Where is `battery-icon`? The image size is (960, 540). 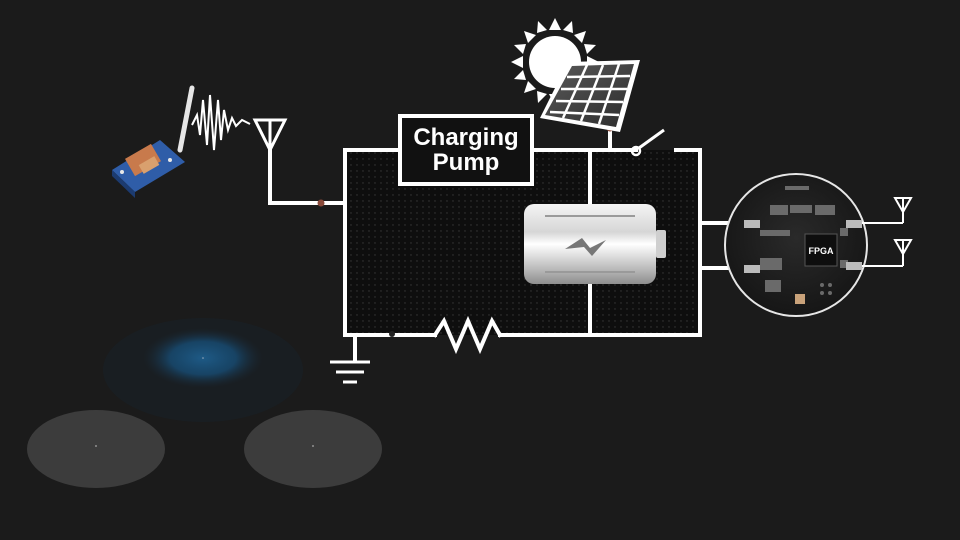 battery-icon is located at coordinates (595, 244).